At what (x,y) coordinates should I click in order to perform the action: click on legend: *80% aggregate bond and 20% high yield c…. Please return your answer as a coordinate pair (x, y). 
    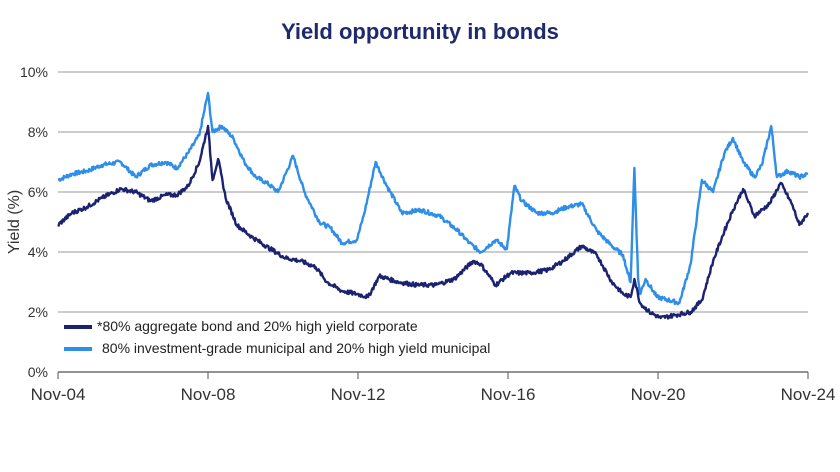
    Looking at the image, I should click on (277, 337).